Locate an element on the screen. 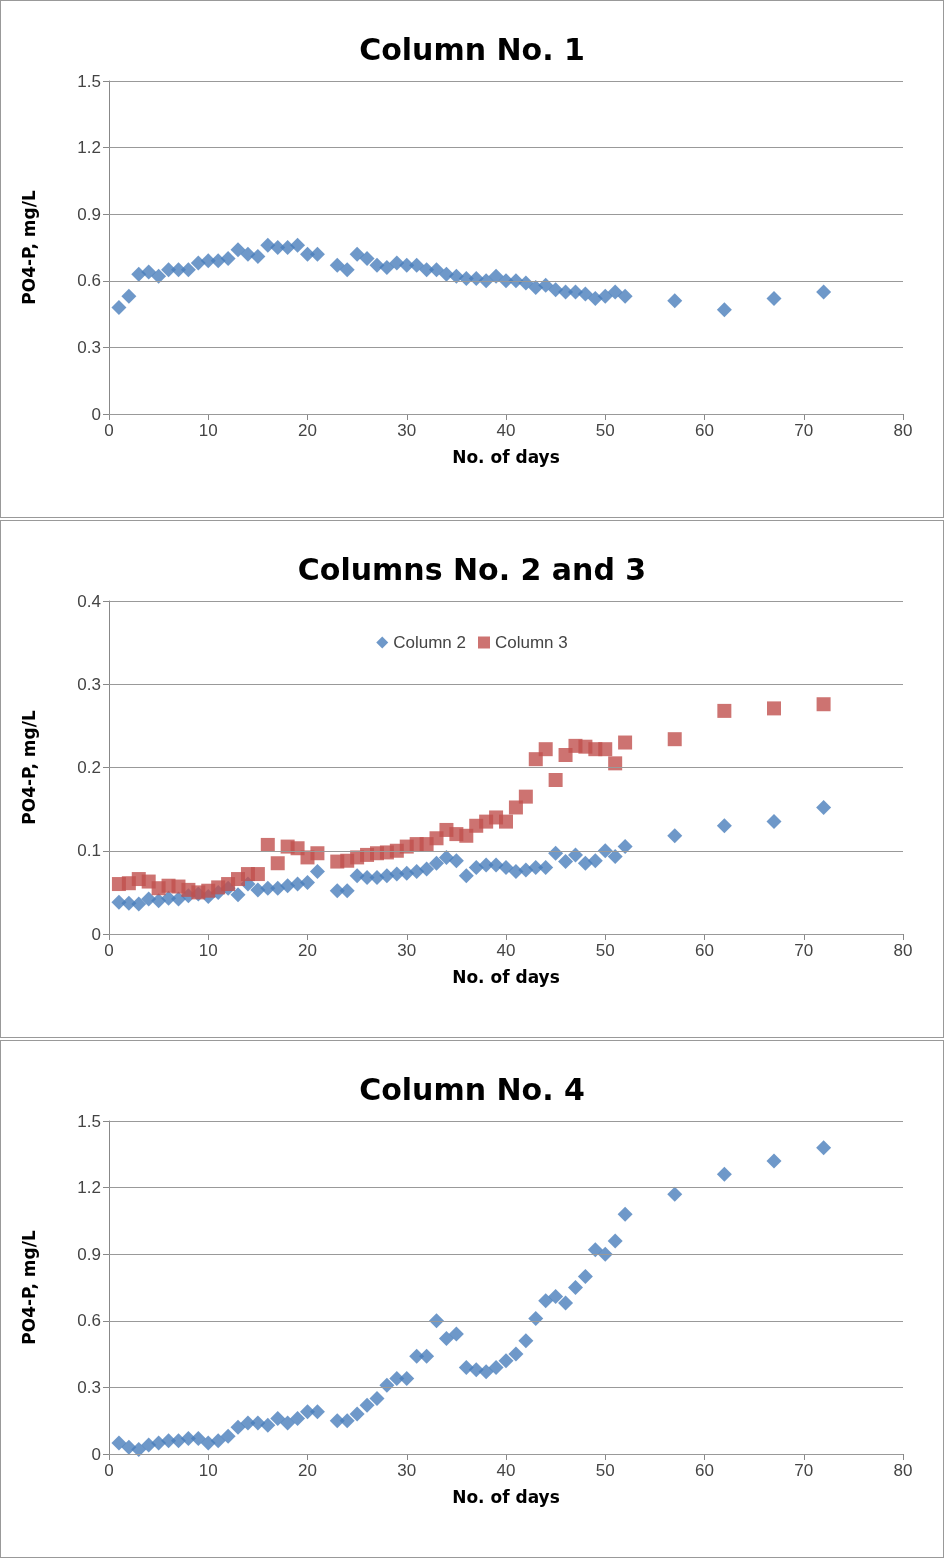  y-tick-label: 0.1 is located at coordinates (89, 851).